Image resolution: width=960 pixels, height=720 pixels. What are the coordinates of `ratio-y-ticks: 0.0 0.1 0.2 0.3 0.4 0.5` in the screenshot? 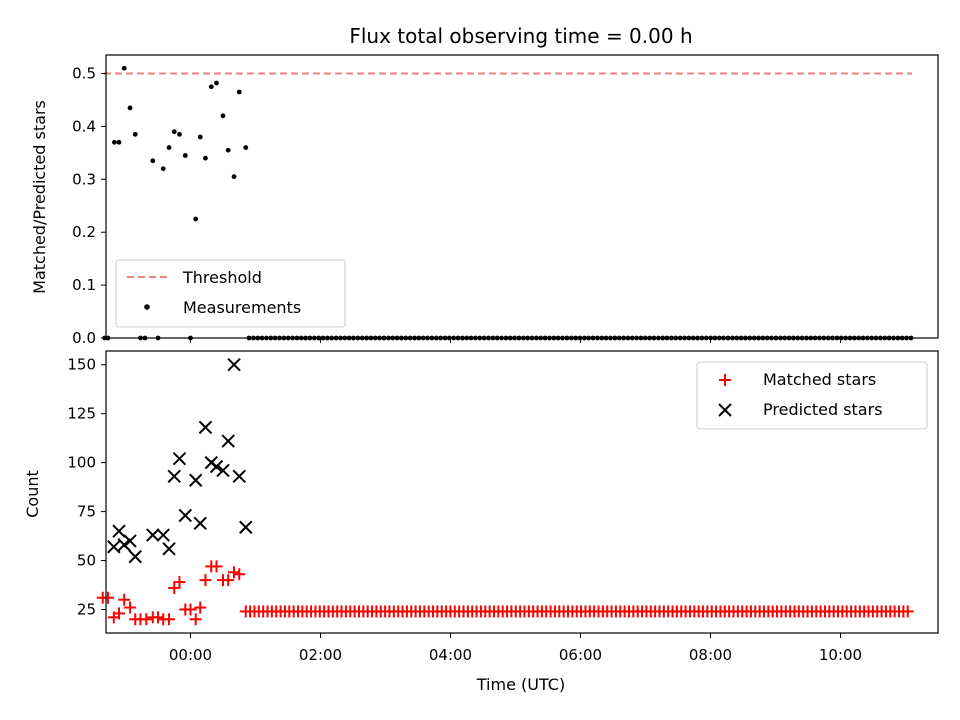 It's located at (89, 206).